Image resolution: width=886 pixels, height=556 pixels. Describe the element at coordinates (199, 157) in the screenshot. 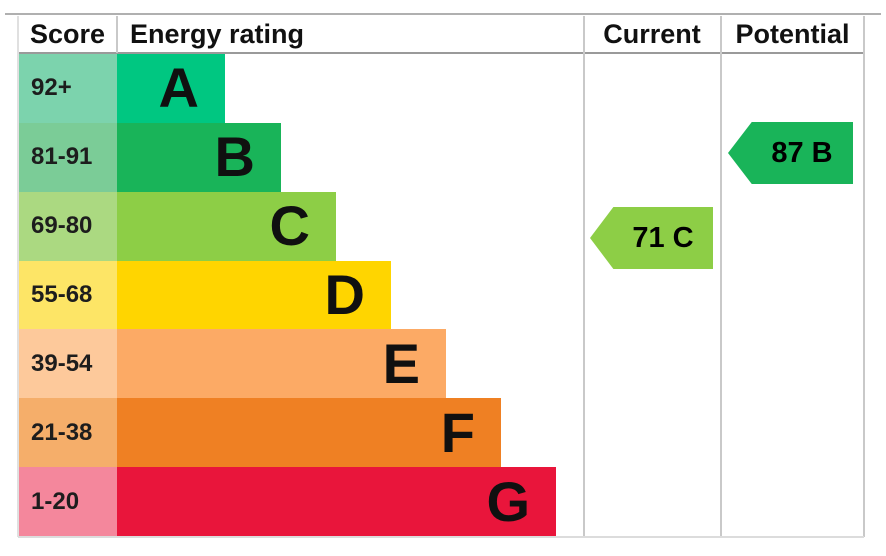

I see `rating-bar-b: B` at that location.